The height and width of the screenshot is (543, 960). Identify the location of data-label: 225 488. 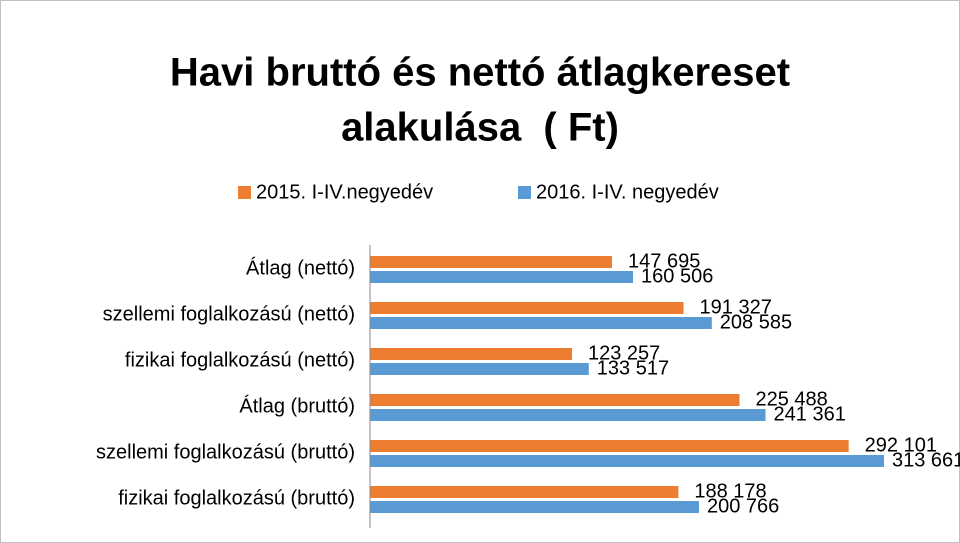
(792, 399).